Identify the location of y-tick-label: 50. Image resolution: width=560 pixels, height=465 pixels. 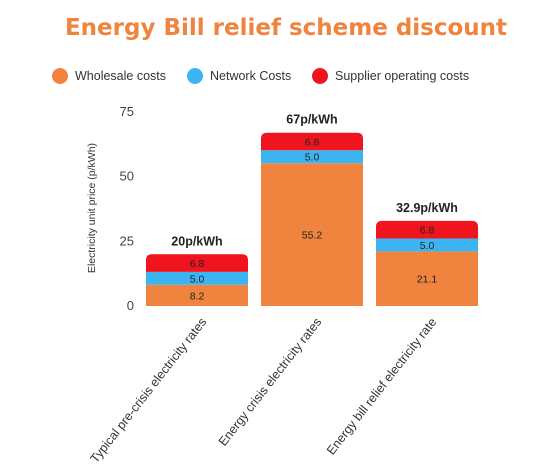
(127, 176).